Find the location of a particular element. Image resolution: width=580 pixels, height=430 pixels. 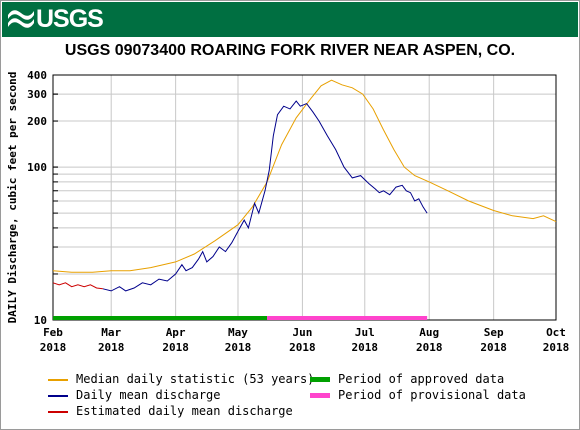

y-tick-label: 100 is located at coordinates (37, 167).